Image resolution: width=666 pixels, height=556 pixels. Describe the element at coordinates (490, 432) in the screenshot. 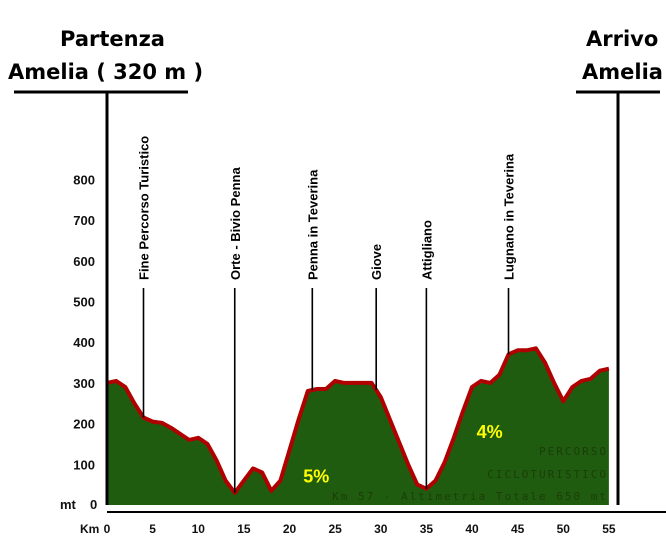

I see `gradient-label: 4%` at that location.